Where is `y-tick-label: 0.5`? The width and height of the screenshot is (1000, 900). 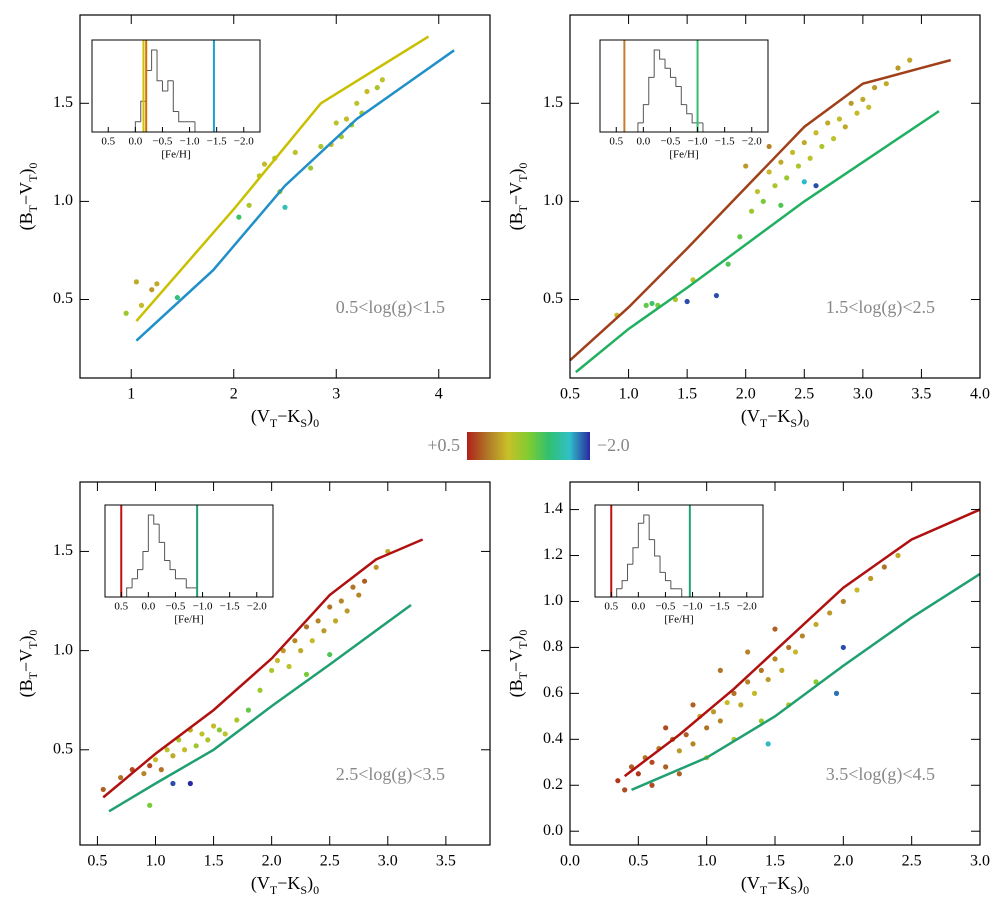 y-tick-label: 0.5 is located at coordinates (63, 298).